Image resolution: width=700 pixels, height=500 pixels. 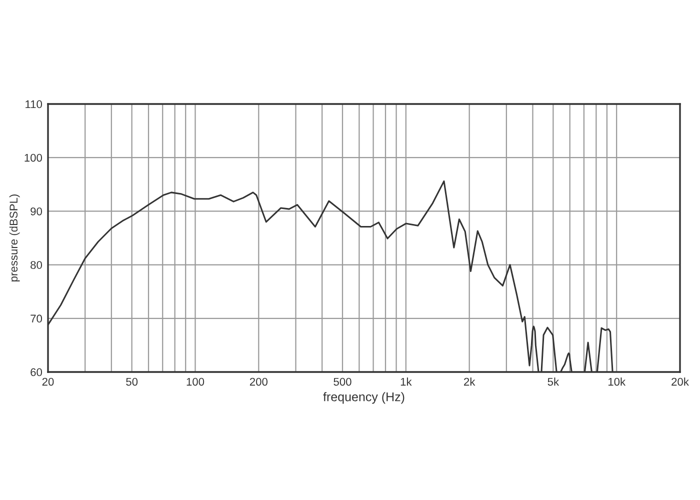 What do you see at coordinates (554, 382) in the screenshot?
I see `x-tick-label: 5k` at bounding box center [554, 382].